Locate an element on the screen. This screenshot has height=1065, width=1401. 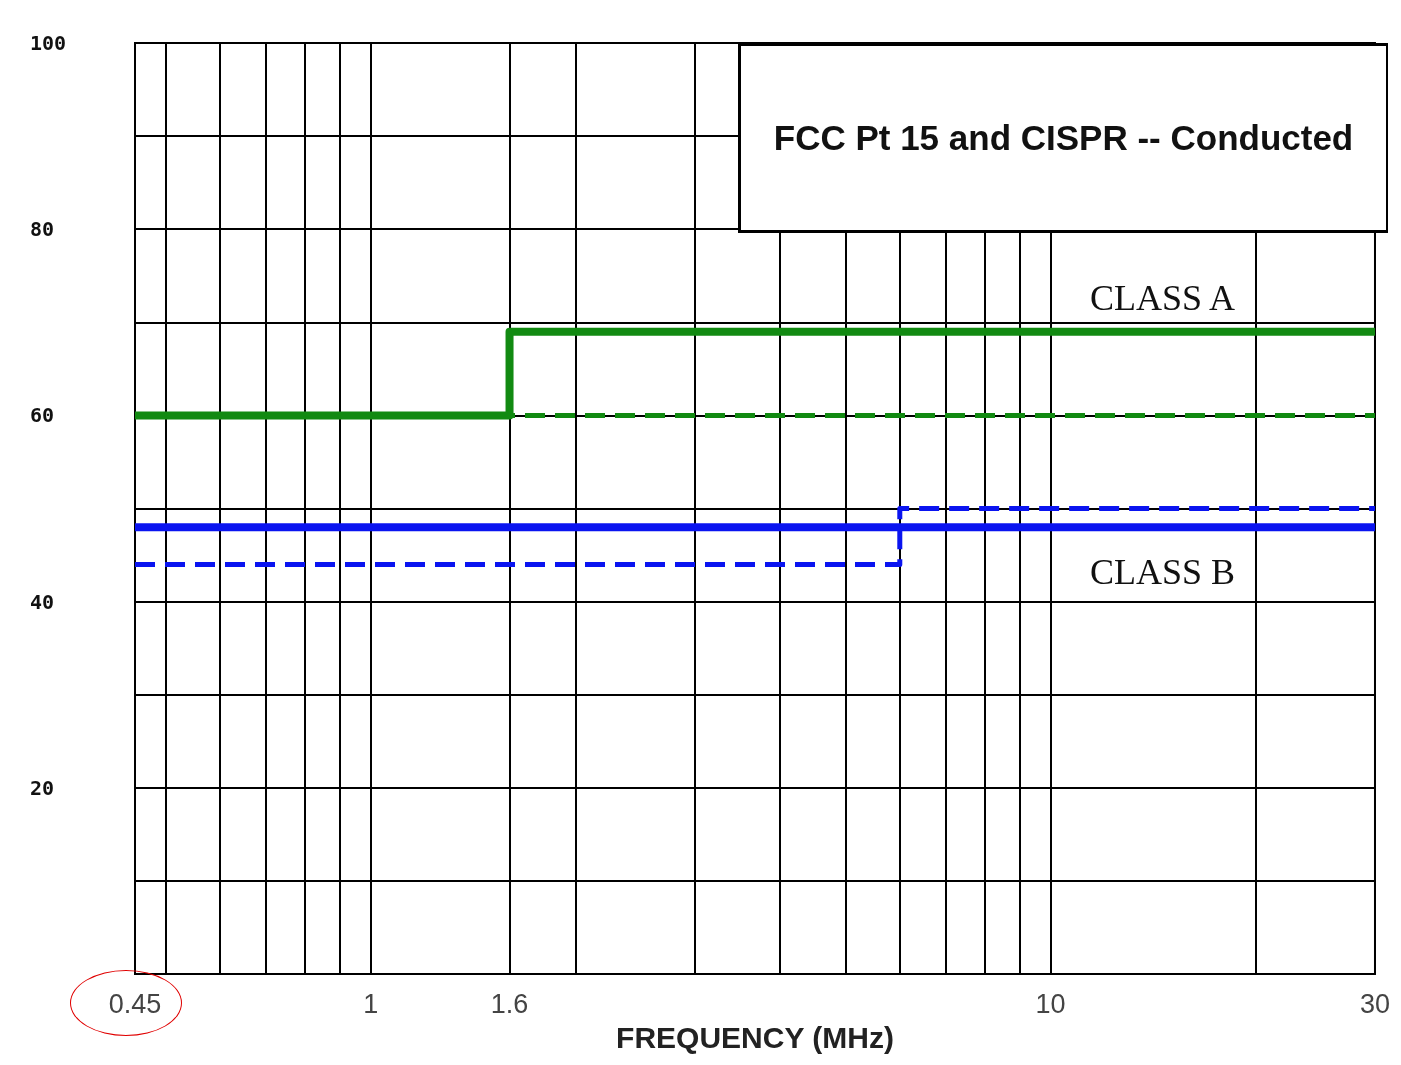
annotation: CLASS B is located at coordinates (1162, 571).